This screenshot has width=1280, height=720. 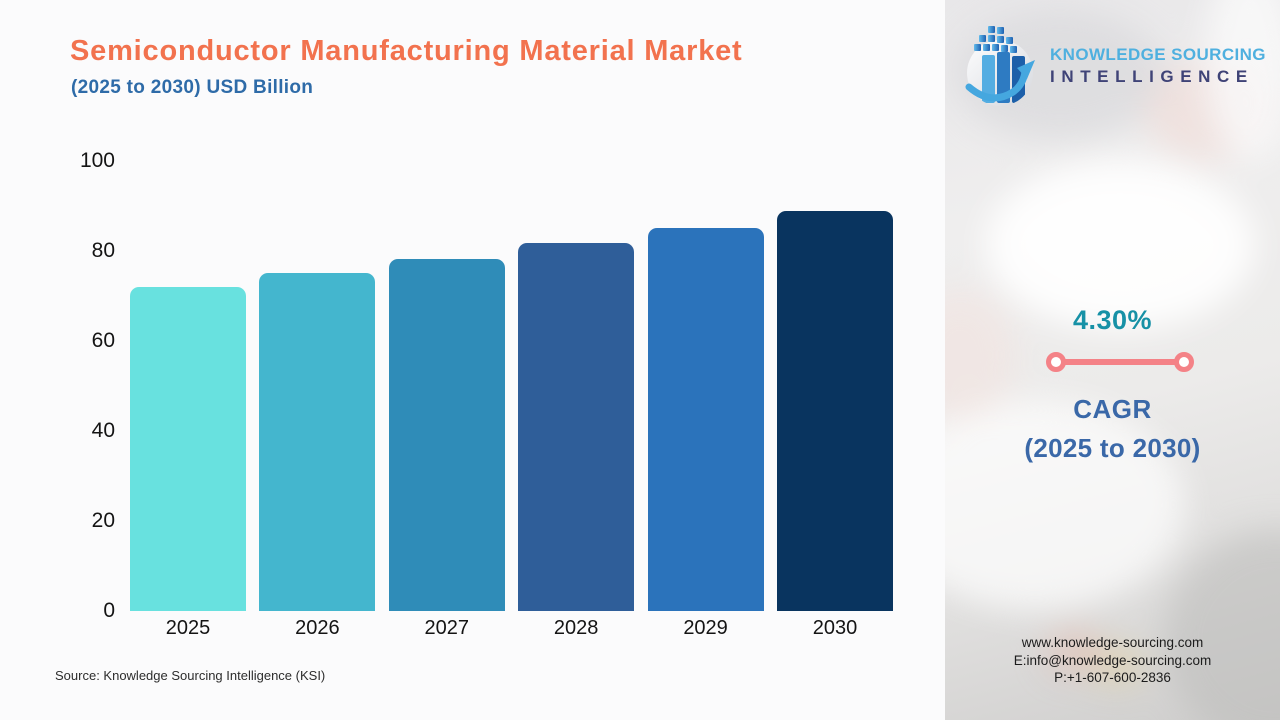 What do you see at coordinates (511, 628) in the screenshot?
I see `x-labels: 2025 2026 2027 2028 2029 2030` at bounding box center [511, 628].